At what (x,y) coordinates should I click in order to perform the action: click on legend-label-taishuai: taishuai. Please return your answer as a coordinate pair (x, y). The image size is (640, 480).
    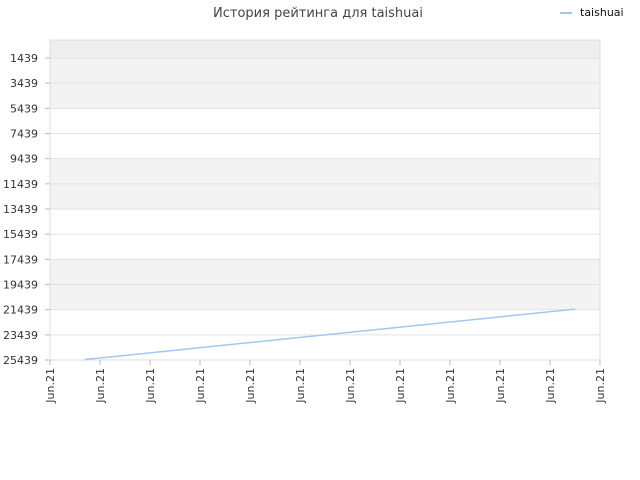
    Looking at the image, I should click on (602, 12).